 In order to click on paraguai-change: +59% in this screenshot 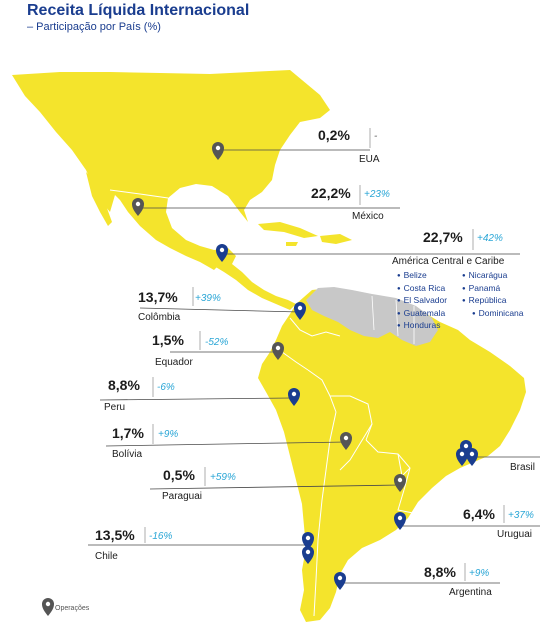, I will do `click(223, 477)`.